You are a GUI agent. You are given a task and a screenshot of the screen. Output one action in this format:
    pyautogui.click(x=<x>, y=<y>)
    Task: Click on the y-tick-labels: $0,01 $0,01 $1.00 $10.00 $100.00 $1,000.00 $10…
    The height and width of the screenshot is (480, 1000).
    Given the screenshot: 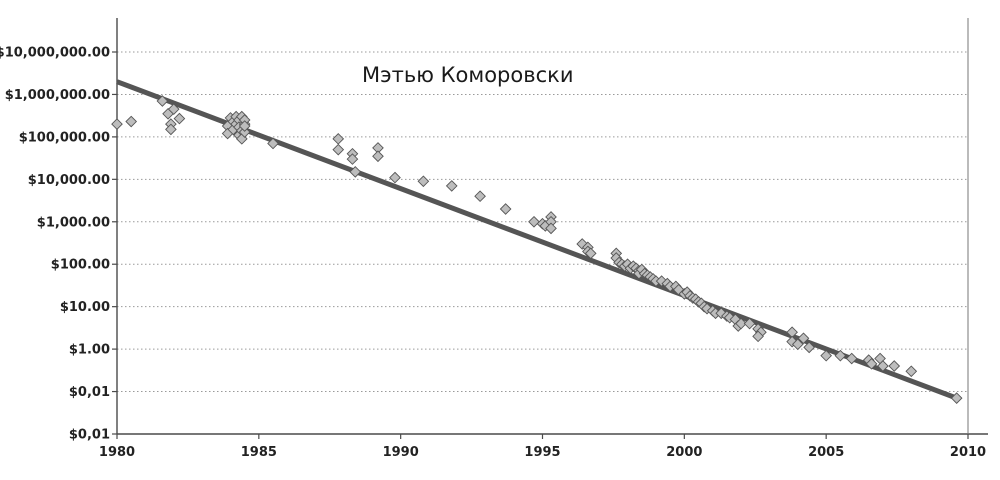 What is the action you would take?
    pyautogui.click(x=55, y=244)
    